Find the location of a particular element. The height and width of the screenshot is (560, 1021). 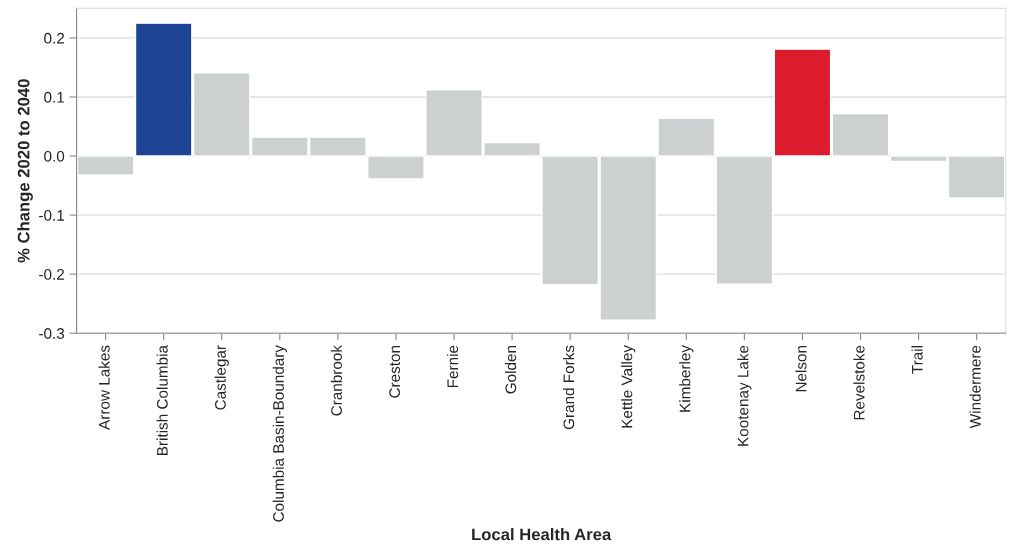

x-tick-label: Revelstoke is located at coordinates (859, 382).